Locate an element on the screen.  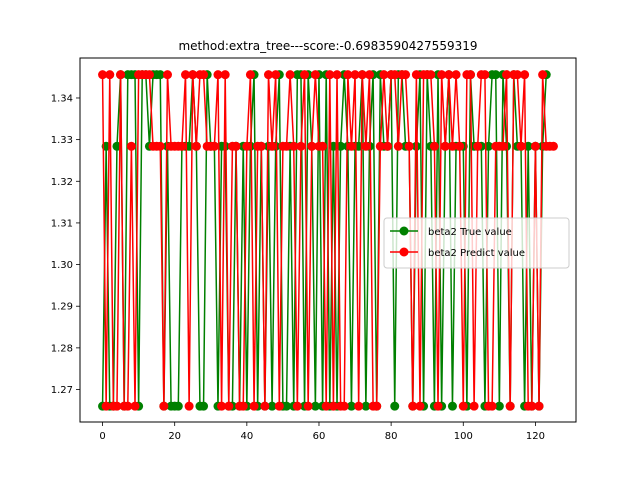
x-tick-label: 80 is located at coordinates (391, 436).